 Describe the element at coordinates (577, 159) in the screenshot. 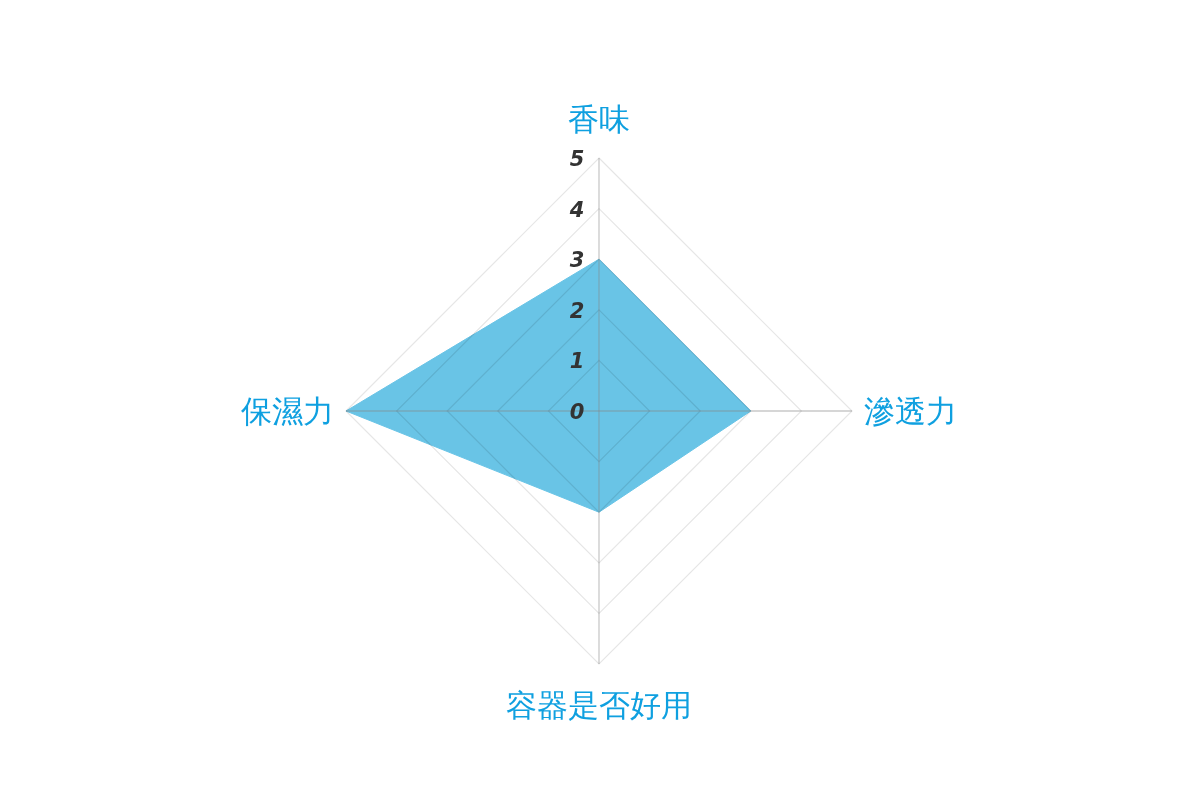

I see `y-tick-label: 5` at that location.